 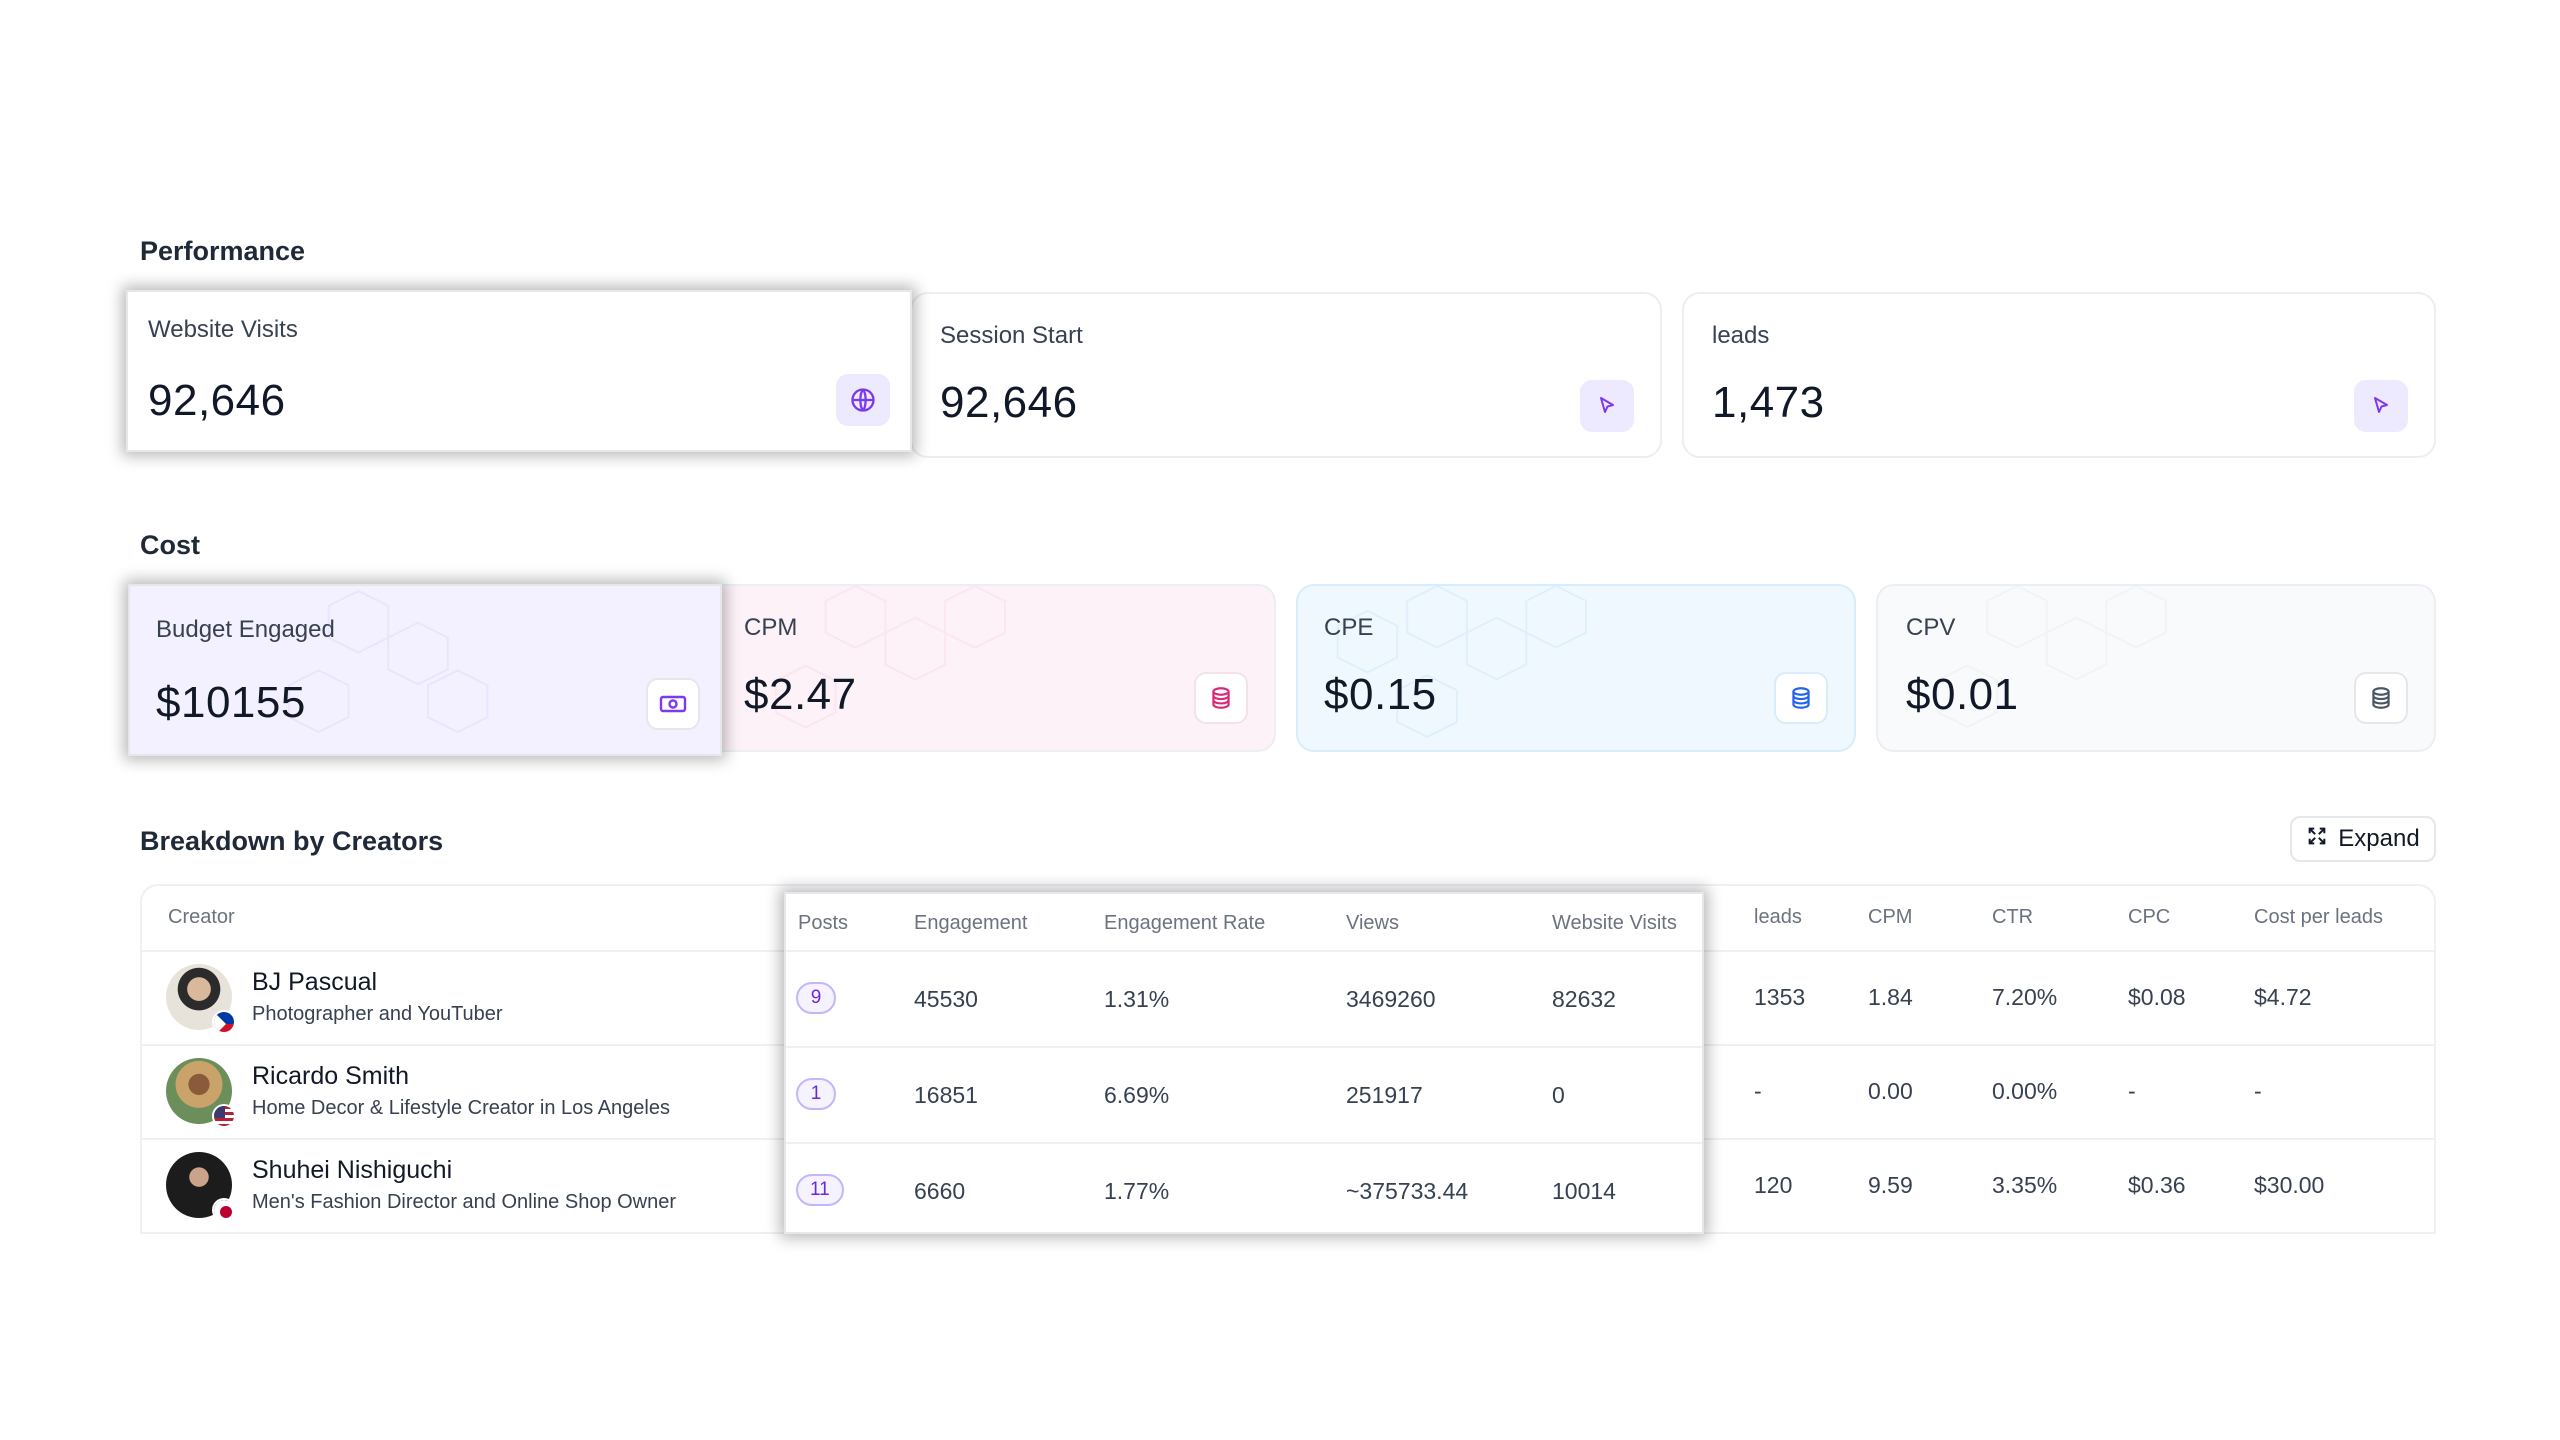 I want to click on cpm-cell: 1.84, so click(x=1890, y=997).